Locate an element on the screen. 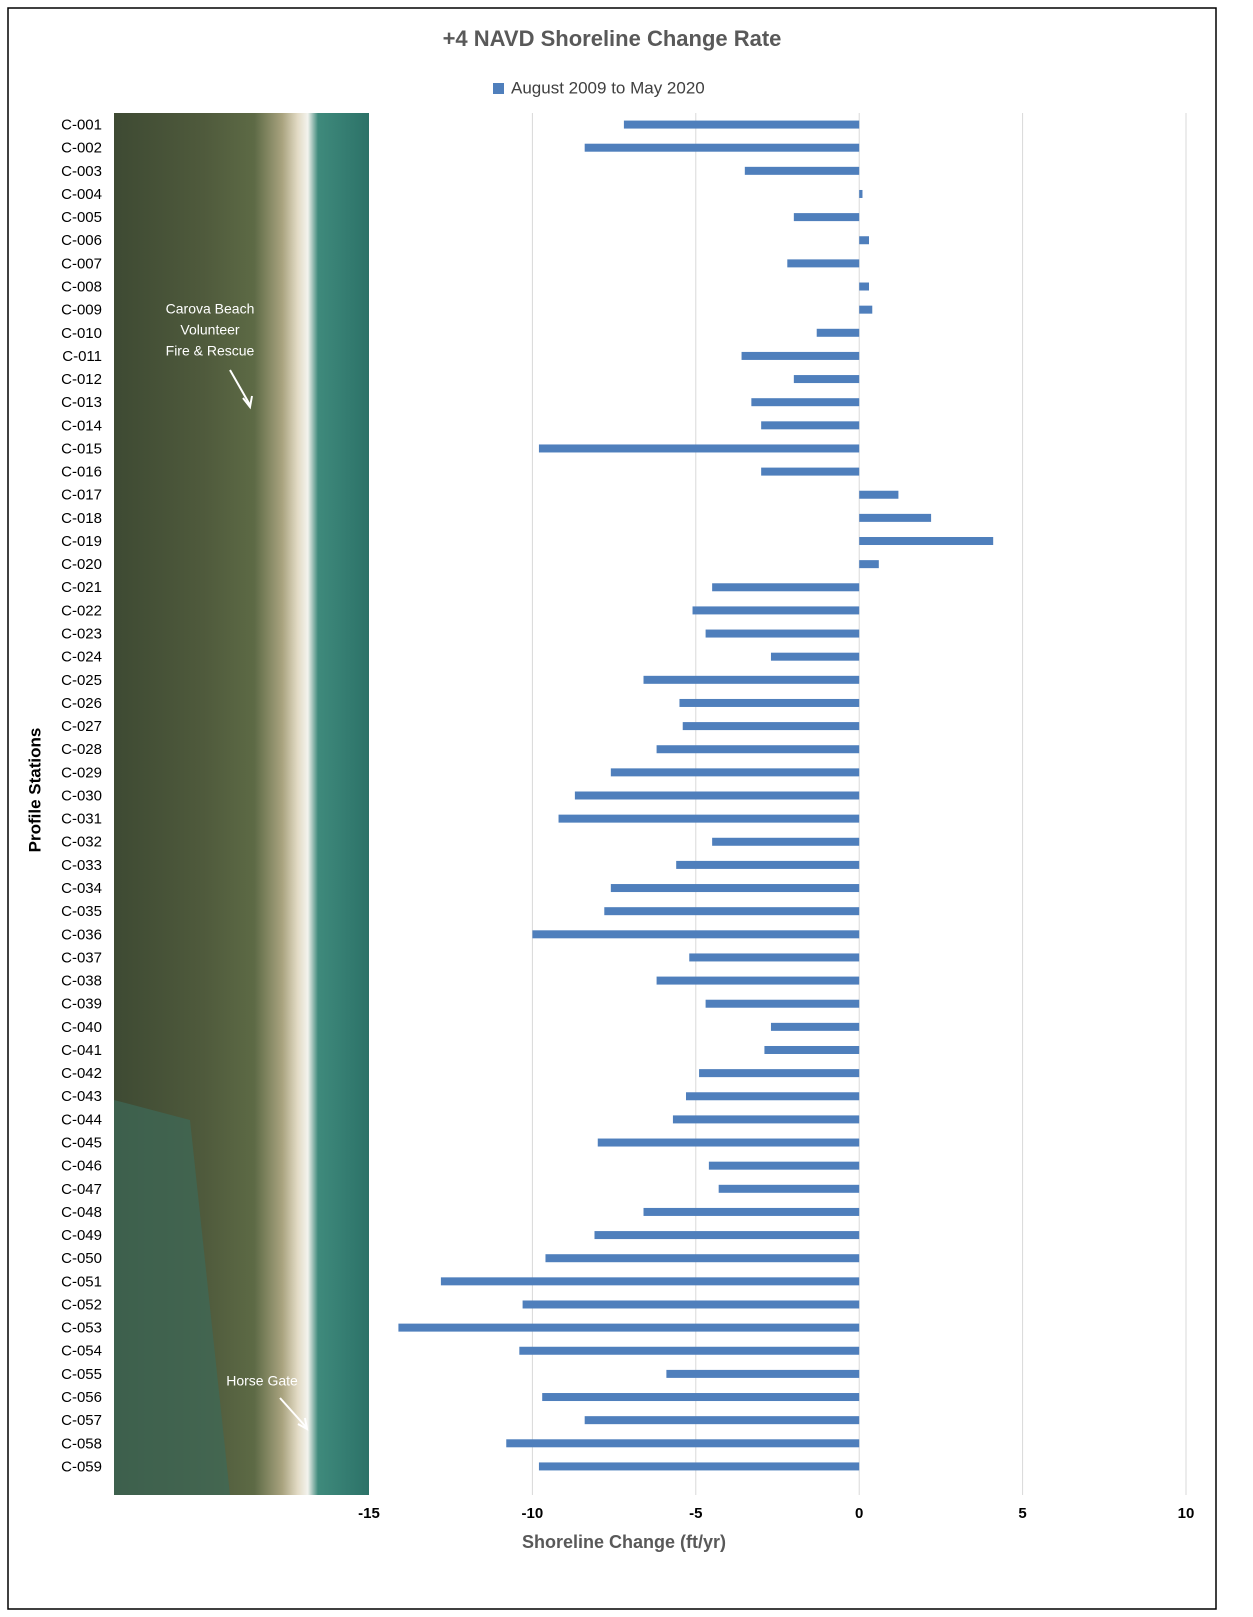  y-tick-label: C-035 is located at coordinates (81, 911).